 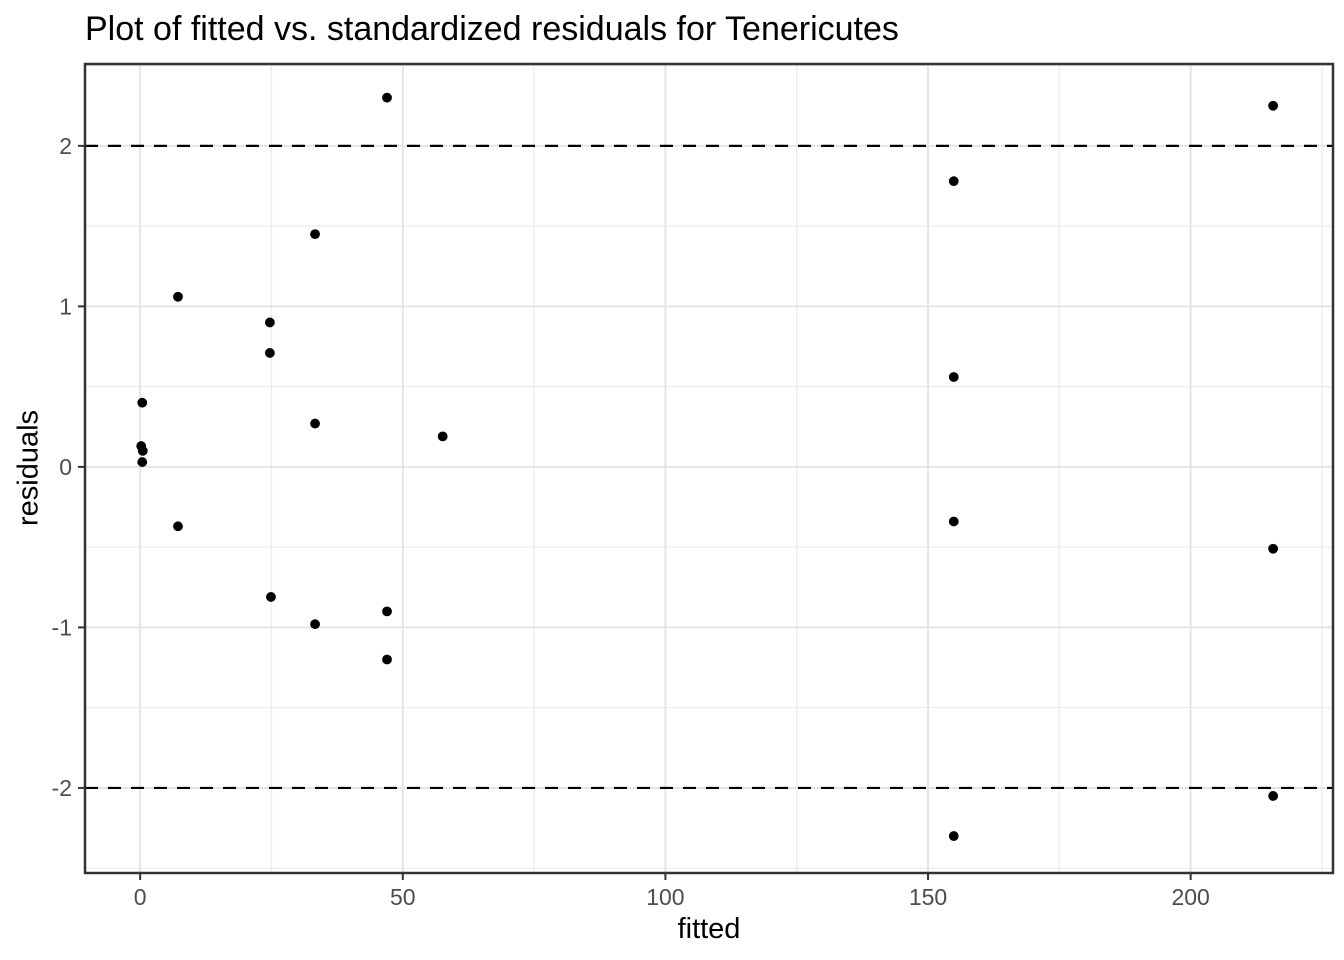 What do you see at coordinates (140, 897) in the screenshot?
I see `x-tick-label: 0` at bounding box center [140, 897].